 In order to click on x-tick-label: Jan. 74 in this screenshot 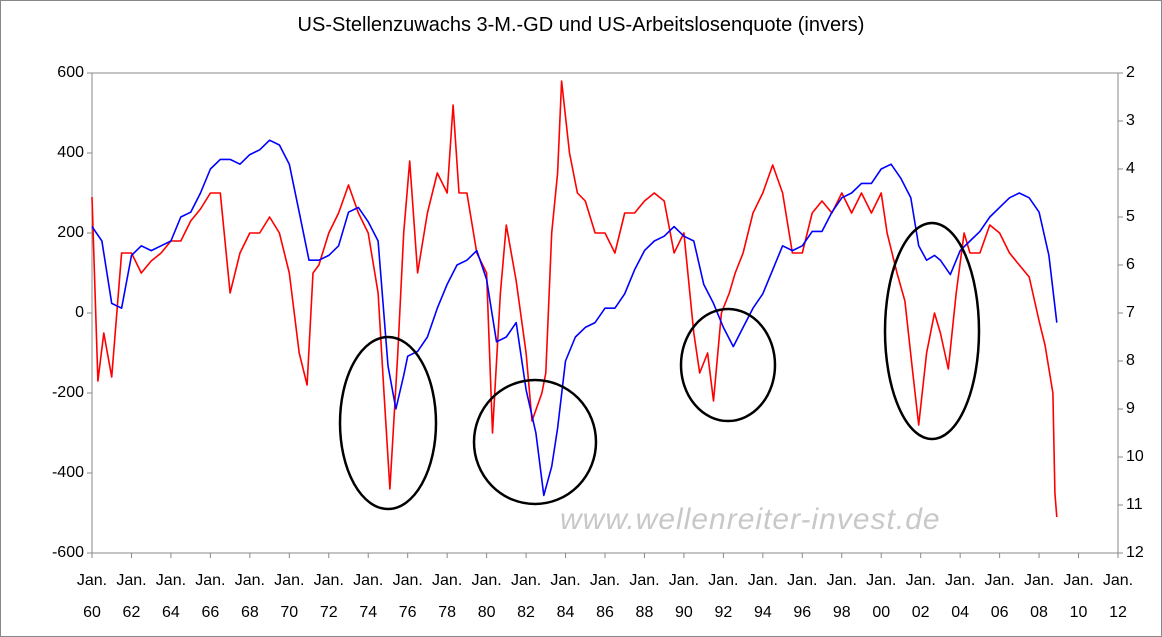, I will do `click(368, 596)`.